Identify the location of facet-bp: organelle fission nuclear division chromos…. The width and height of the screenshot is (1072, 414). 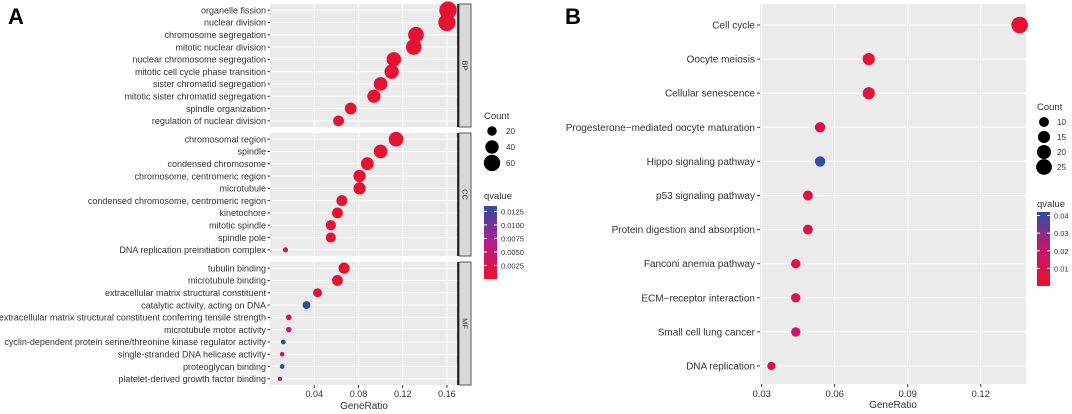
(298, 64).